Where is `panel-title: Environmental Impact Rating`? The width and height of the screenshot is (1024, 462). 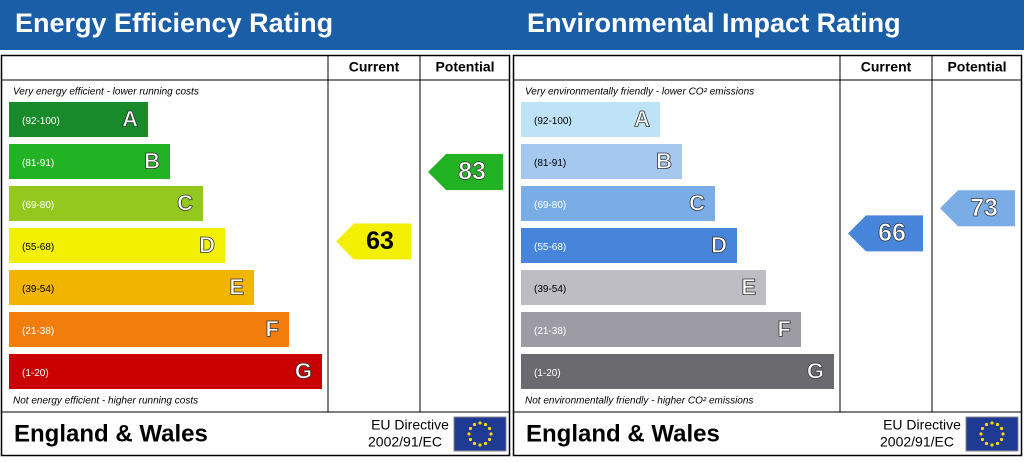
panel-title: Environmental Impact Rating is located at coordinates (714, 23).